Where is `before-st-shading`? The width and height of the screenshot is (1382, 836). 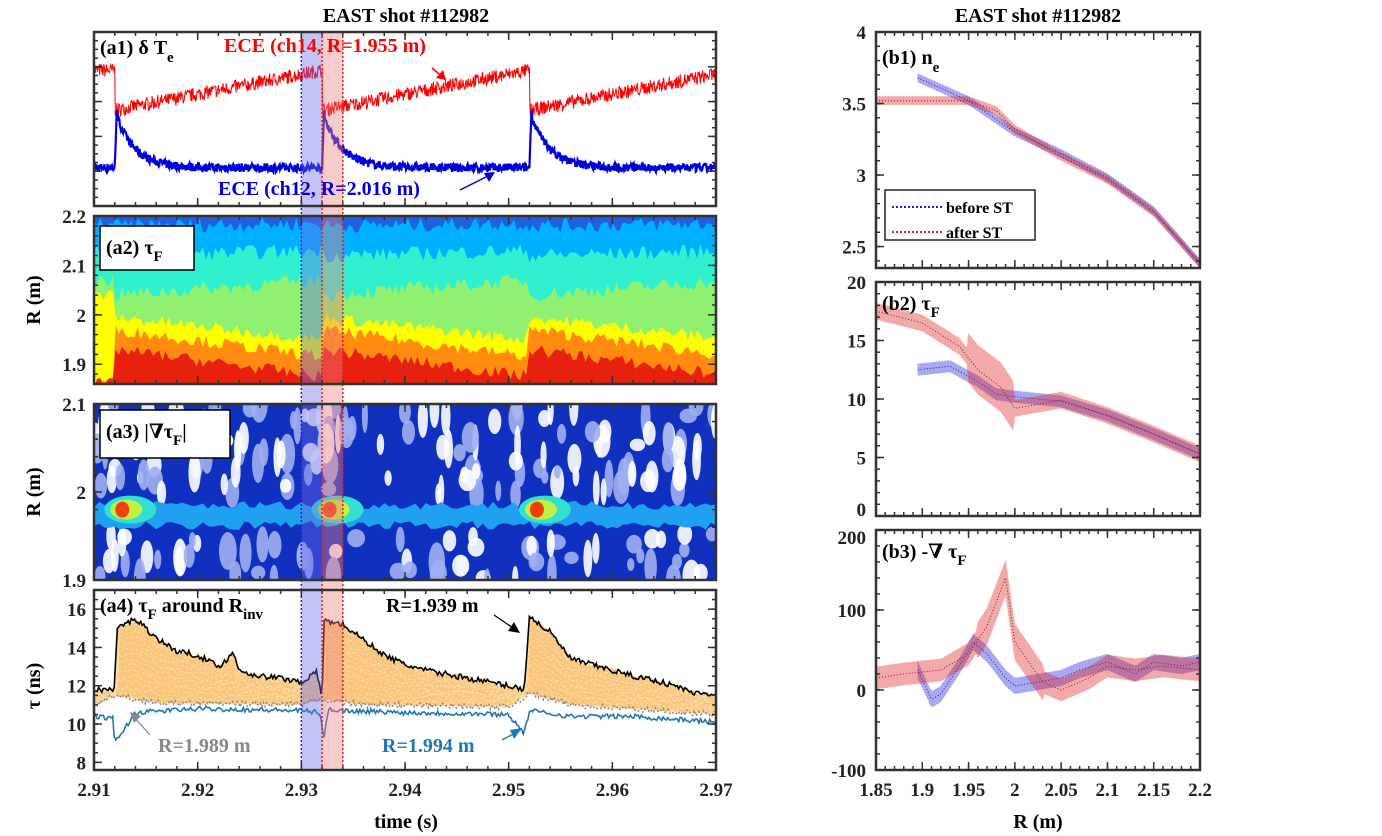 before-st-shading is located at coordinates (312, 401).